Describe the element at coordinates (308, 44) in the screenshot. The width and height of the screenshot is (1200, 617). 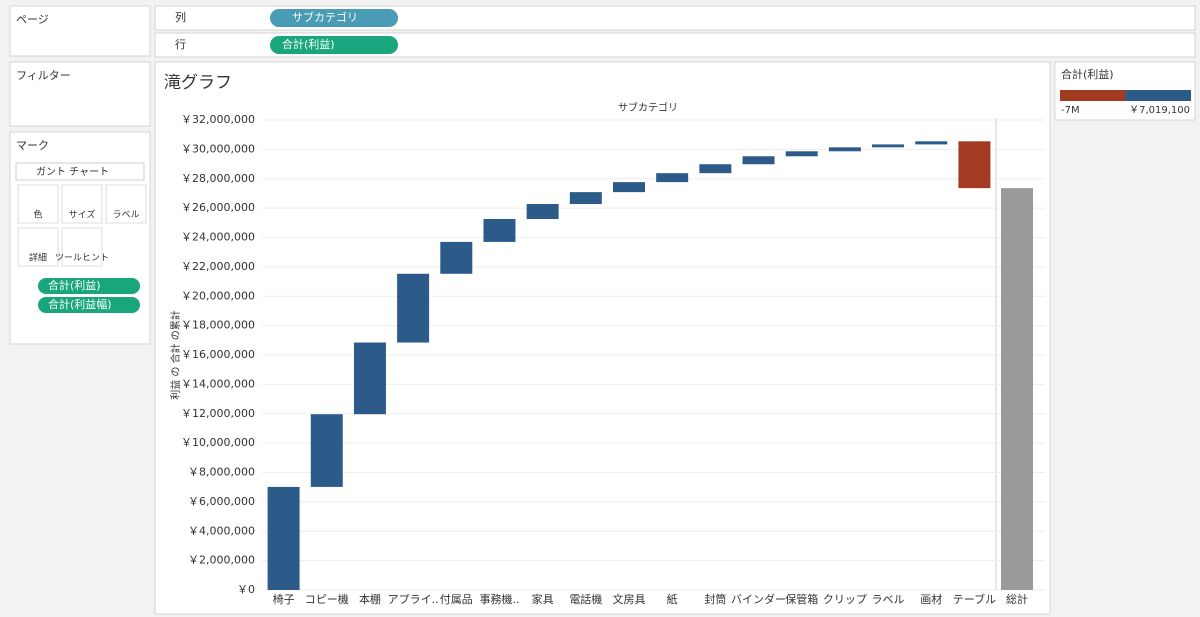
I see `rows-pill-label: 合計(利益)` at that location.